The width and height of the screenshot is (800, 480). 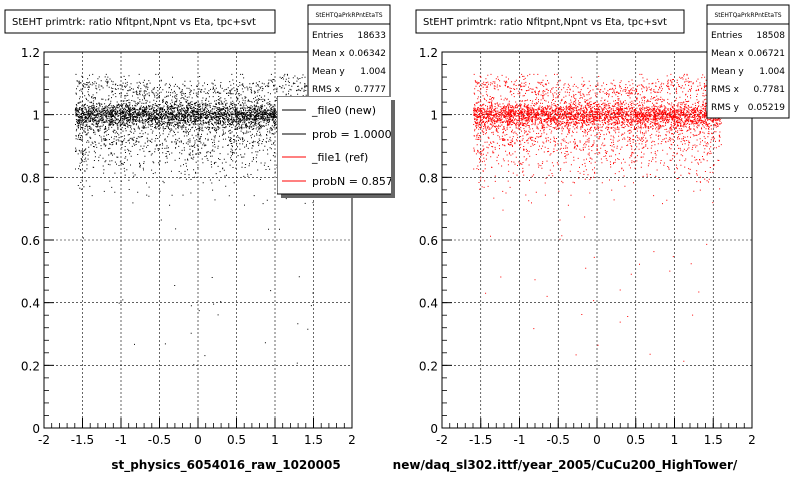 What do you see at coordinates (348, 15) in the screenshot?
I see `left-stats-name: StEHTQaPrkRPntEtaTS` at bounding box center [348, 15].